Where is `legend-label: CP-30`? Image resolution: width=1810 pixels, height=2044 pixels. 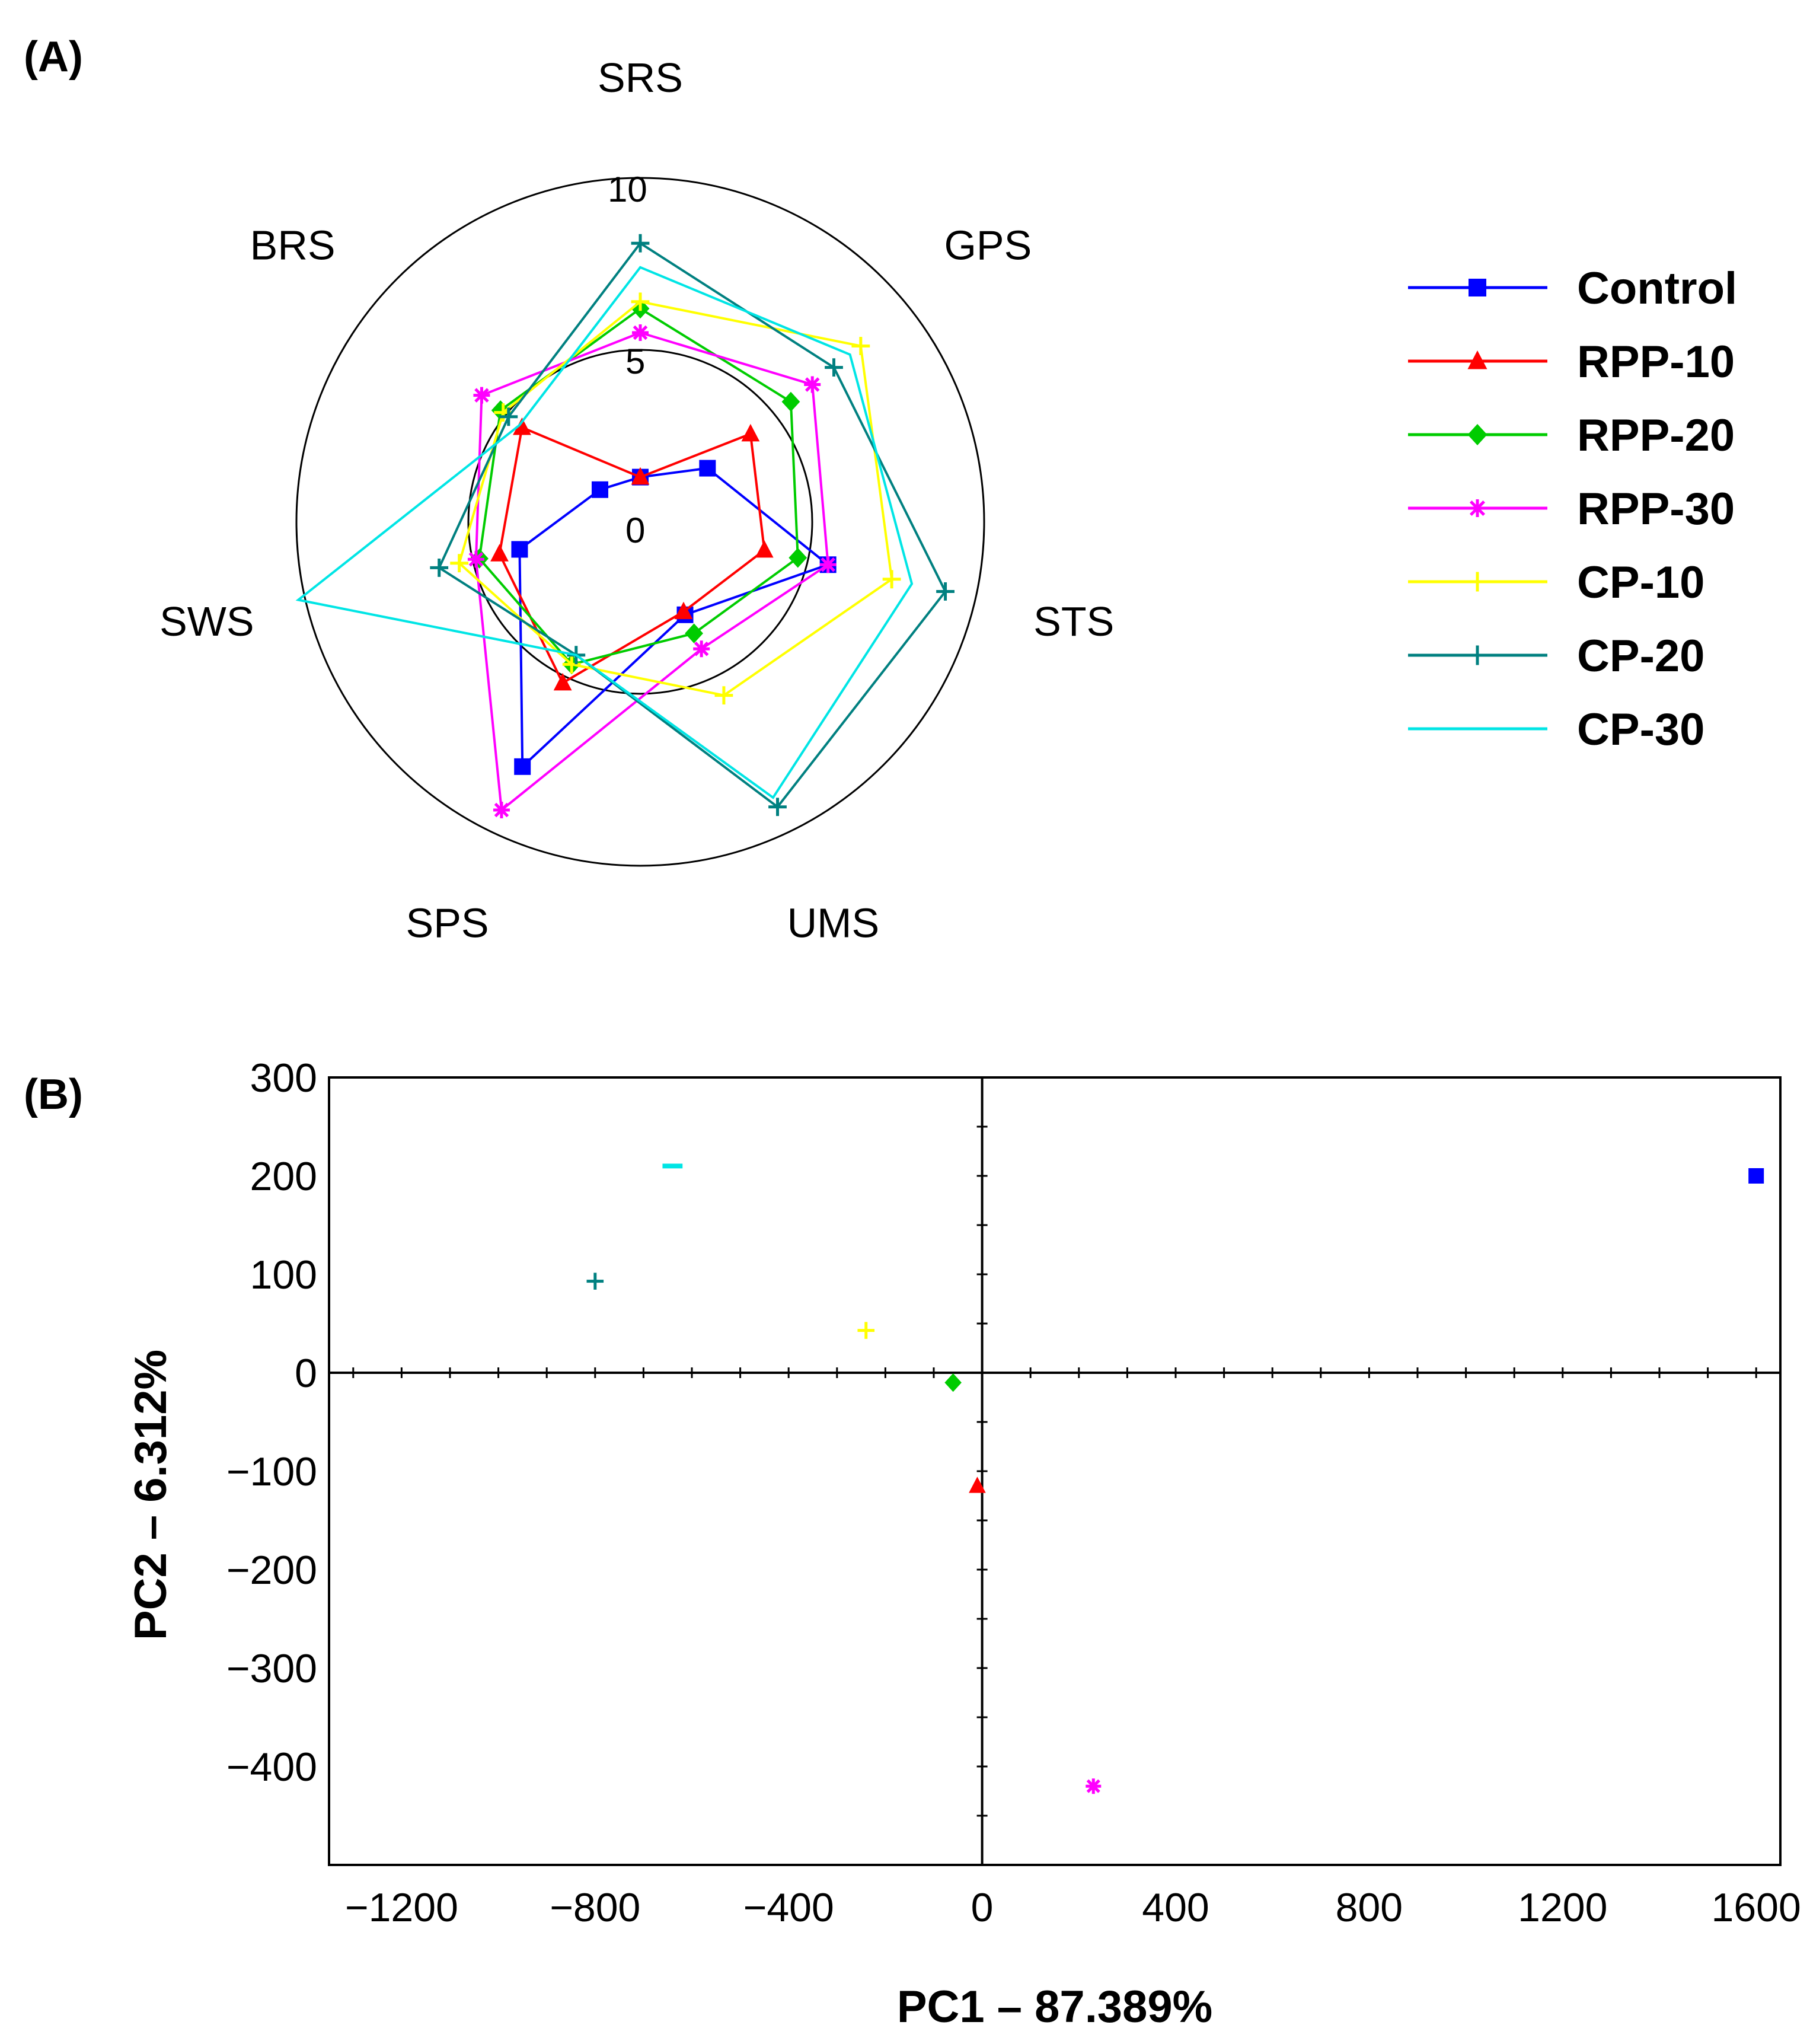 legend-label: CP-30 is located at coordinates (1640, 729).